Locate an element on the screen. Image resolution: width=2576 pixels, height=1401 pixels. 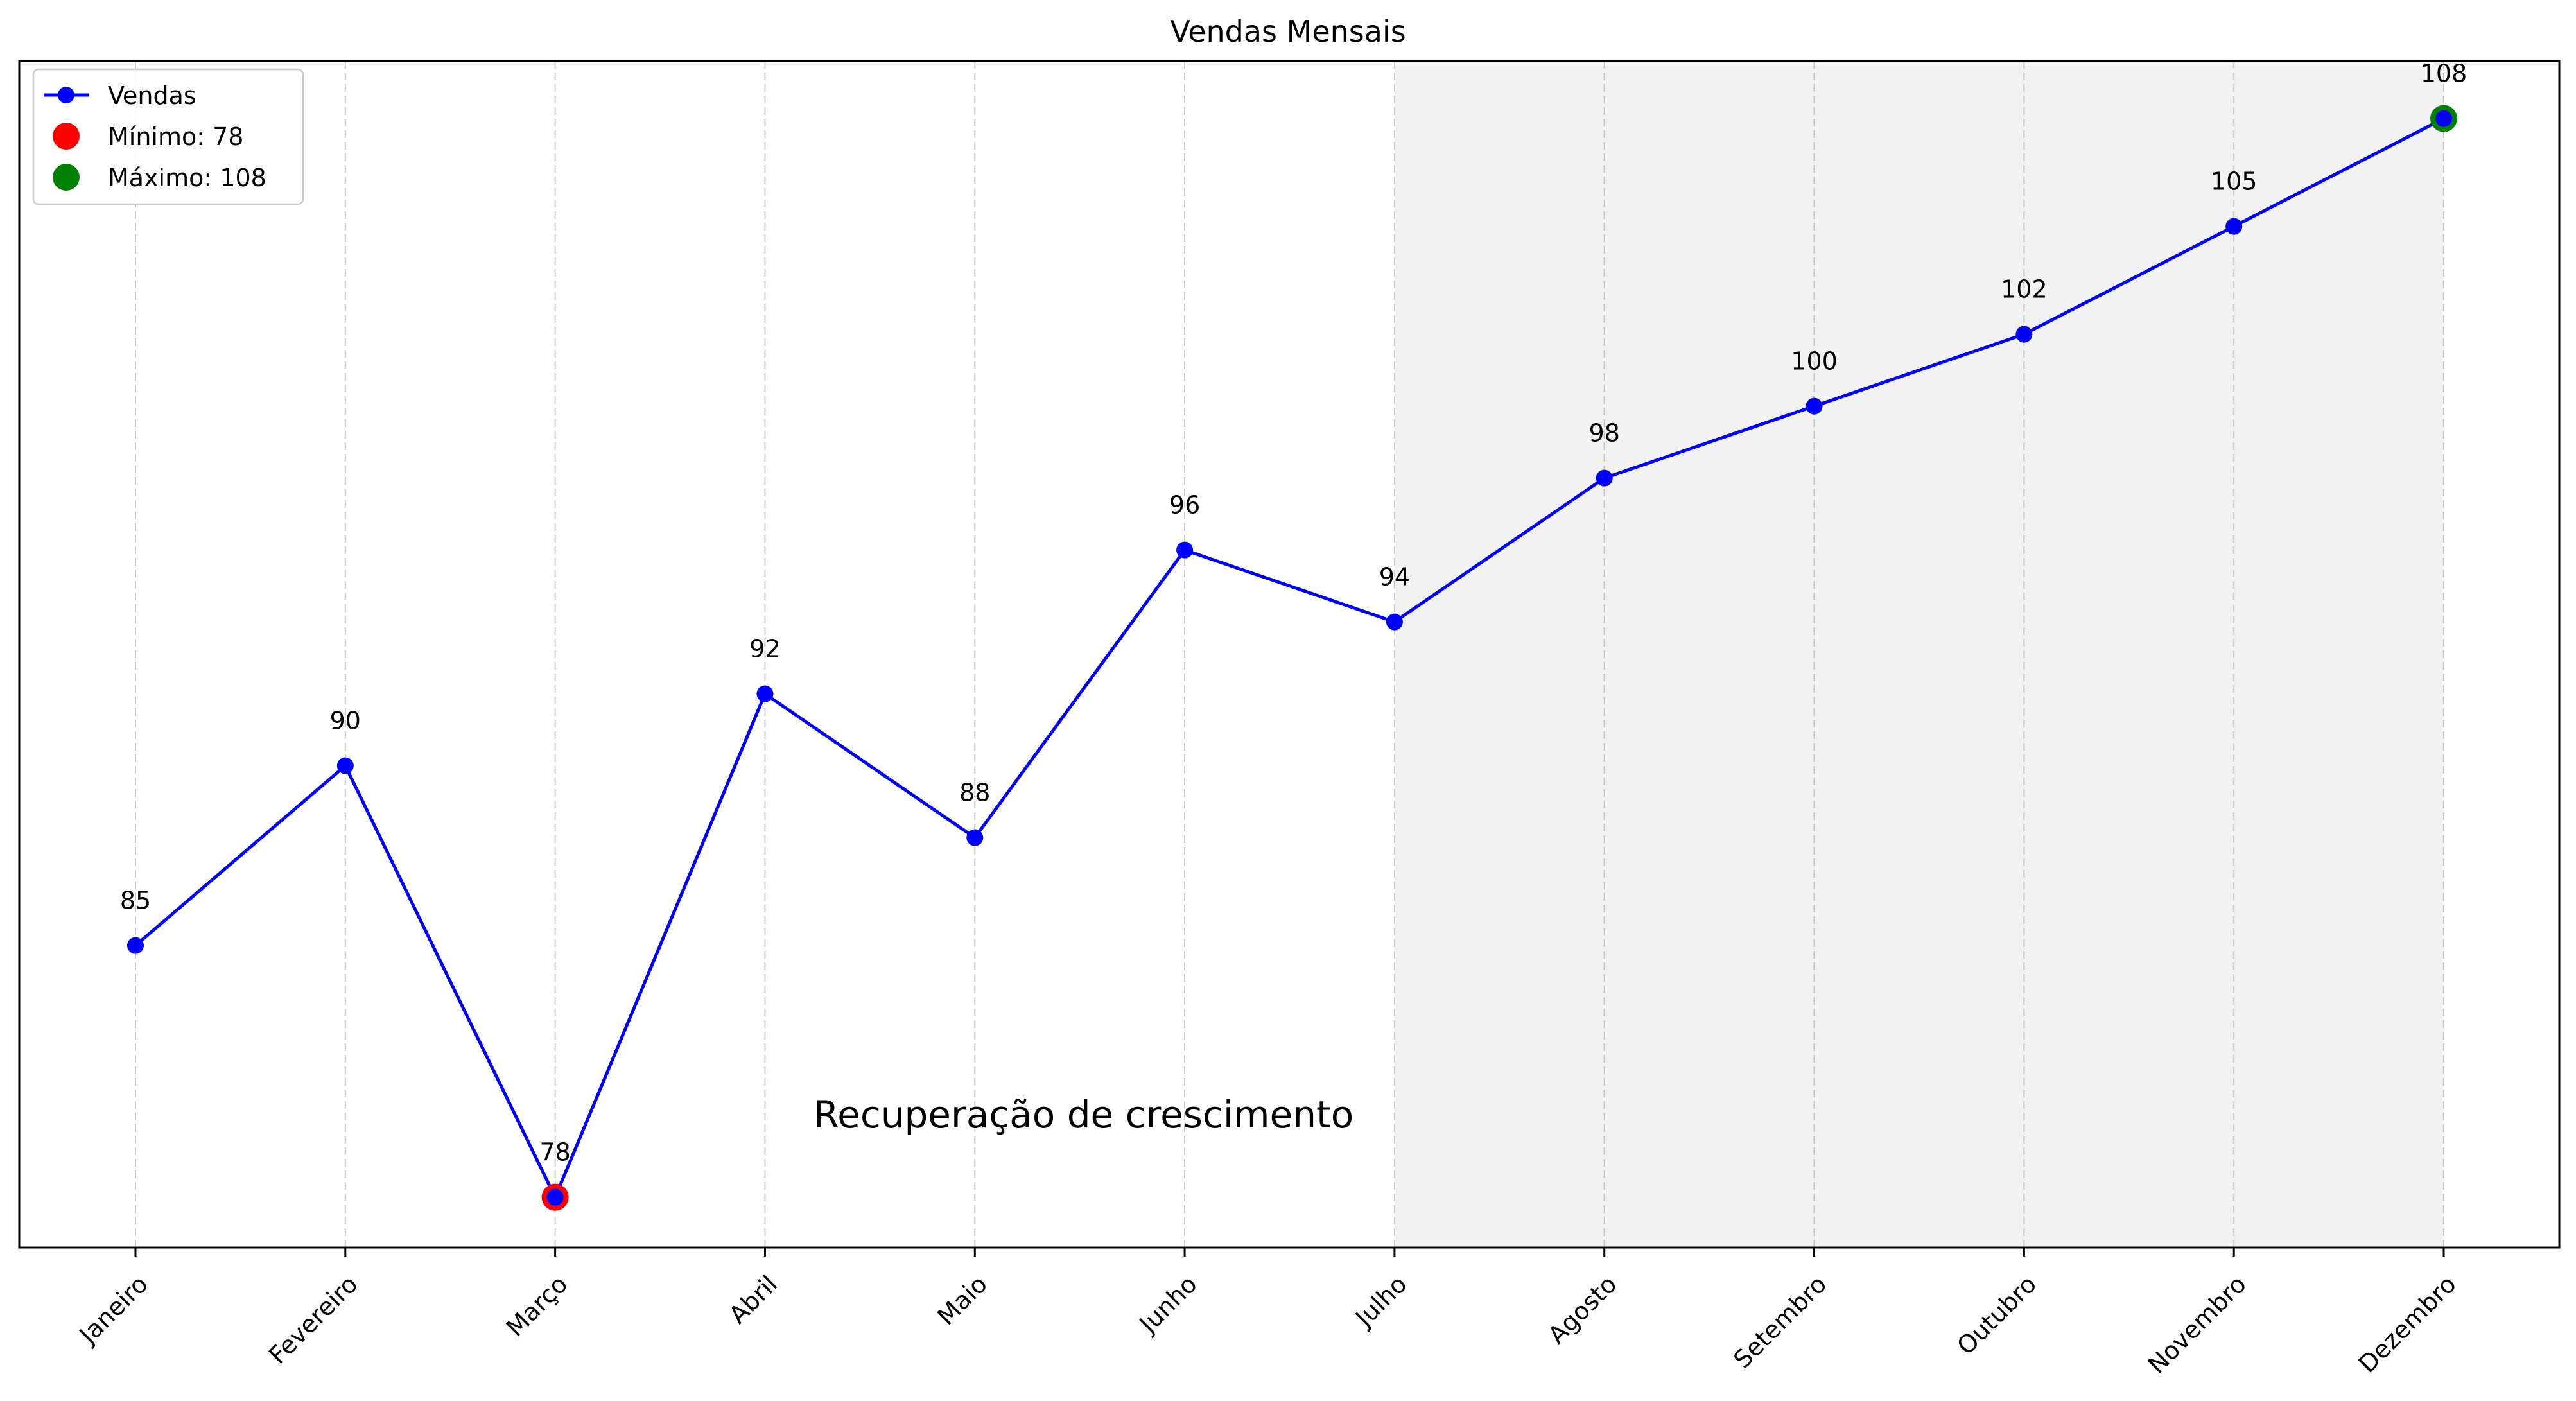
x-tick-label: Janeiro is located at coordinates (113, 1310).